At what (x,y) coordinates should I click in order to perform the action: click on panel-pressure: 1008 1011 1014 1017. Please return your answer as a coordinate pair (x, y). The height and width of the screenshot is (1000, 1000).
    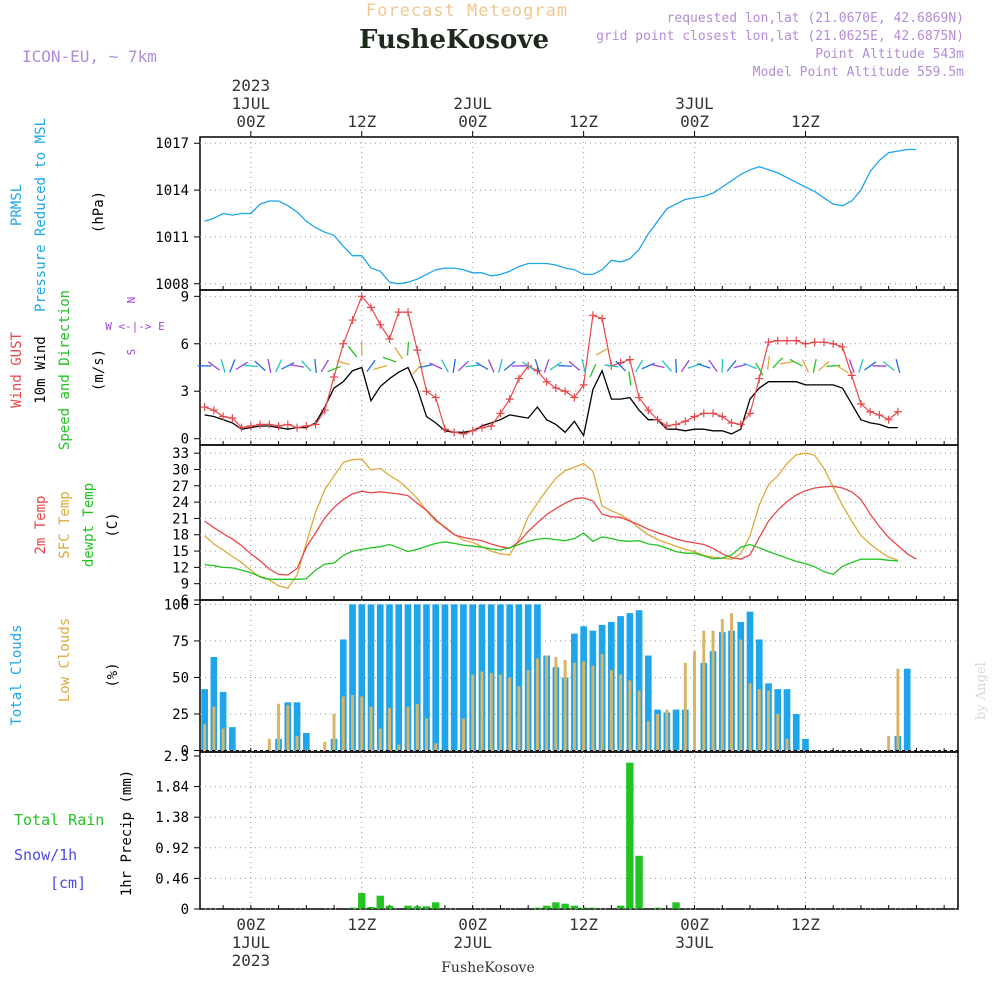
    Looking at the image, I should click on (557, 214).